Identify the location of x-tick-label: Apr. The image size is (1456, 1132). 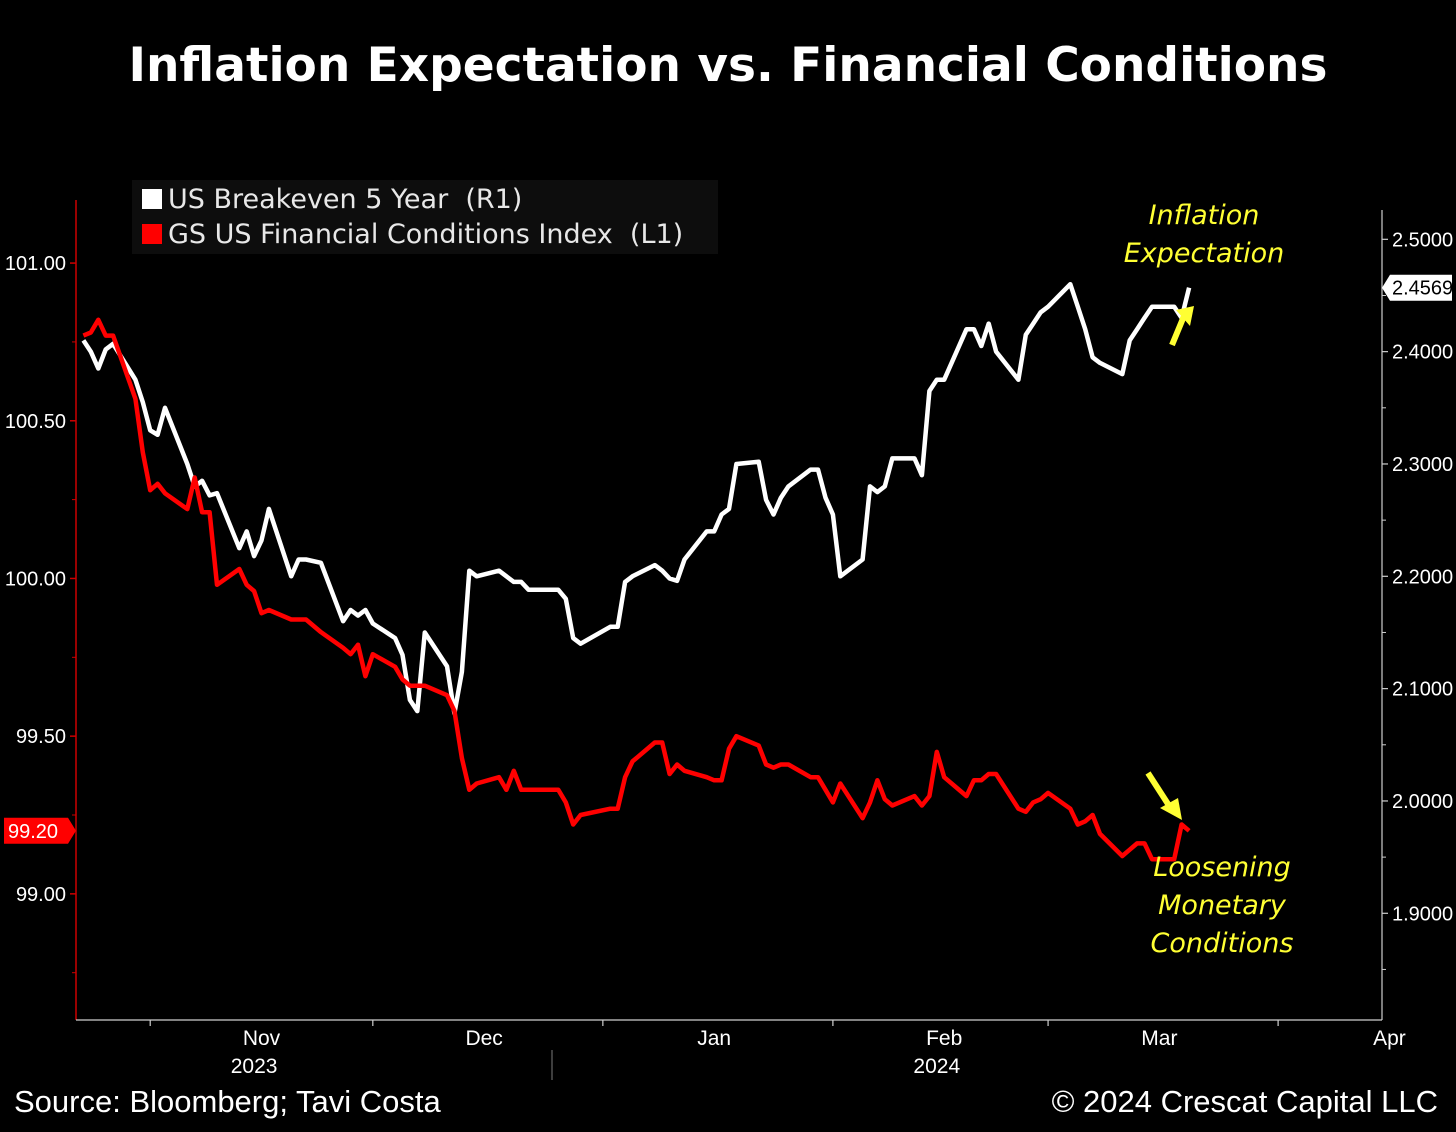
(1389, 1038).